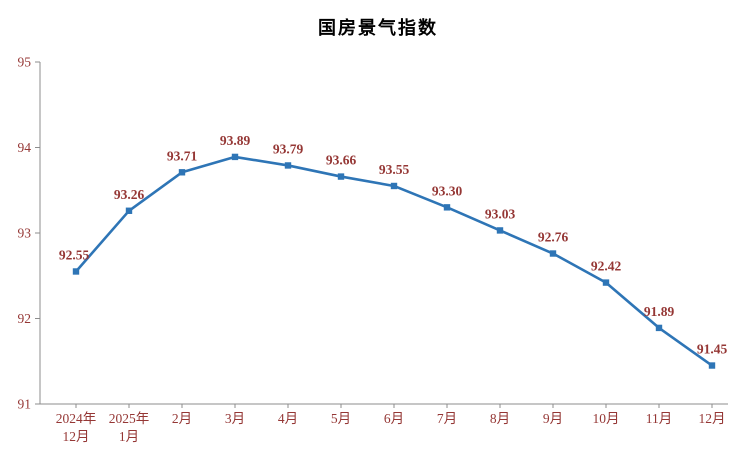 The image size is (756, 459). What do you see at coordinates (74, 254) in the screenshot?
I see `data-point-label: 92.55` at bounding box center [74, 254].